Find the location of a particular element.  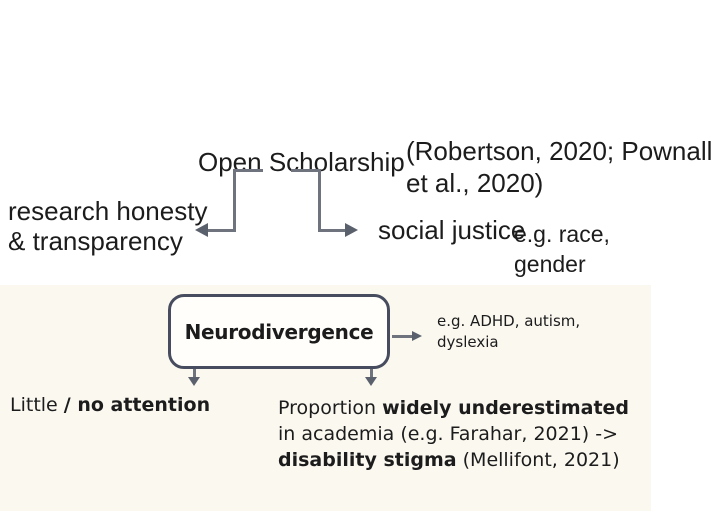

social-justice-label: social justice is located at coordinates (452, 230).